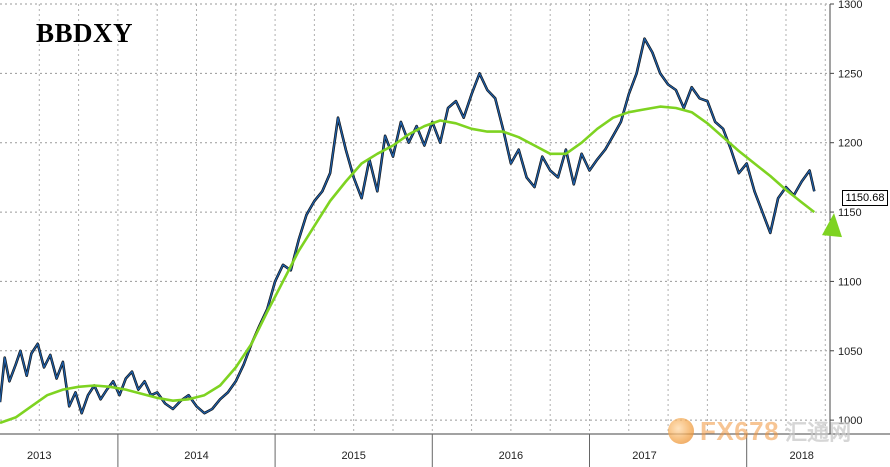 This screenshot has height=467, width=890. Describe the element at coordinates (353, 456) in the screenshot. I see `x-tick-label: 2015` at that location.